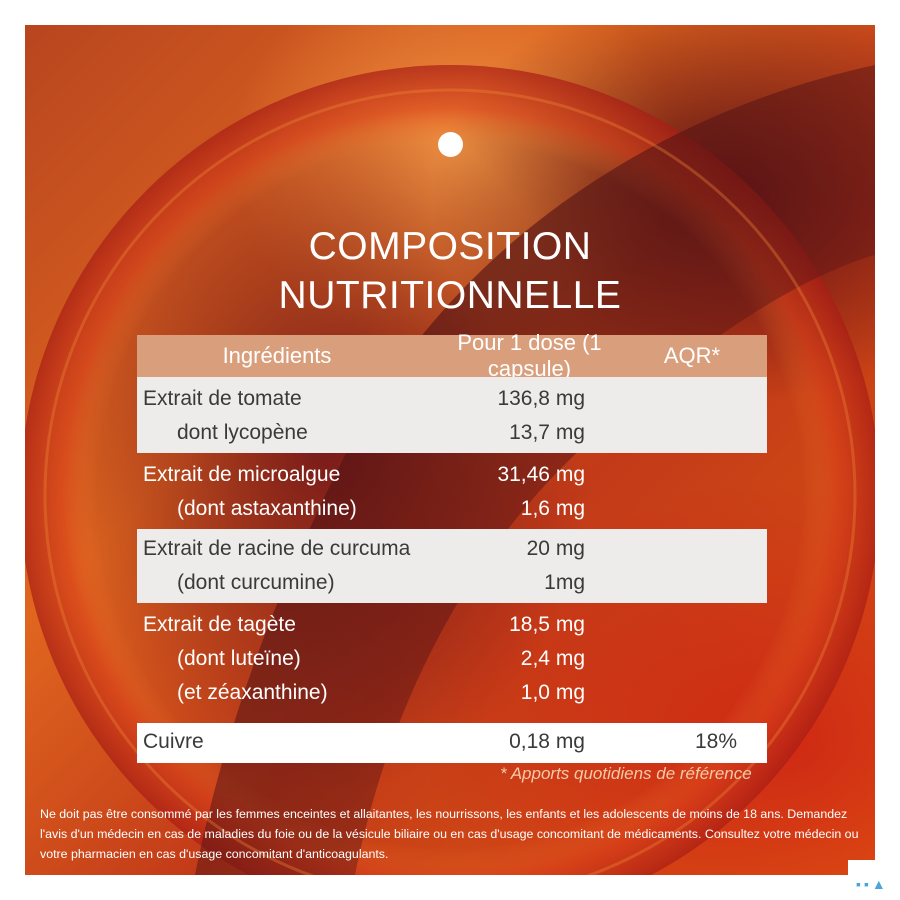 The height and width of the screenshot is (900, 900). I want to click on table-header: Ingrédients Pour 1 dose (1 capsule) AQR*, so click(452, 355).